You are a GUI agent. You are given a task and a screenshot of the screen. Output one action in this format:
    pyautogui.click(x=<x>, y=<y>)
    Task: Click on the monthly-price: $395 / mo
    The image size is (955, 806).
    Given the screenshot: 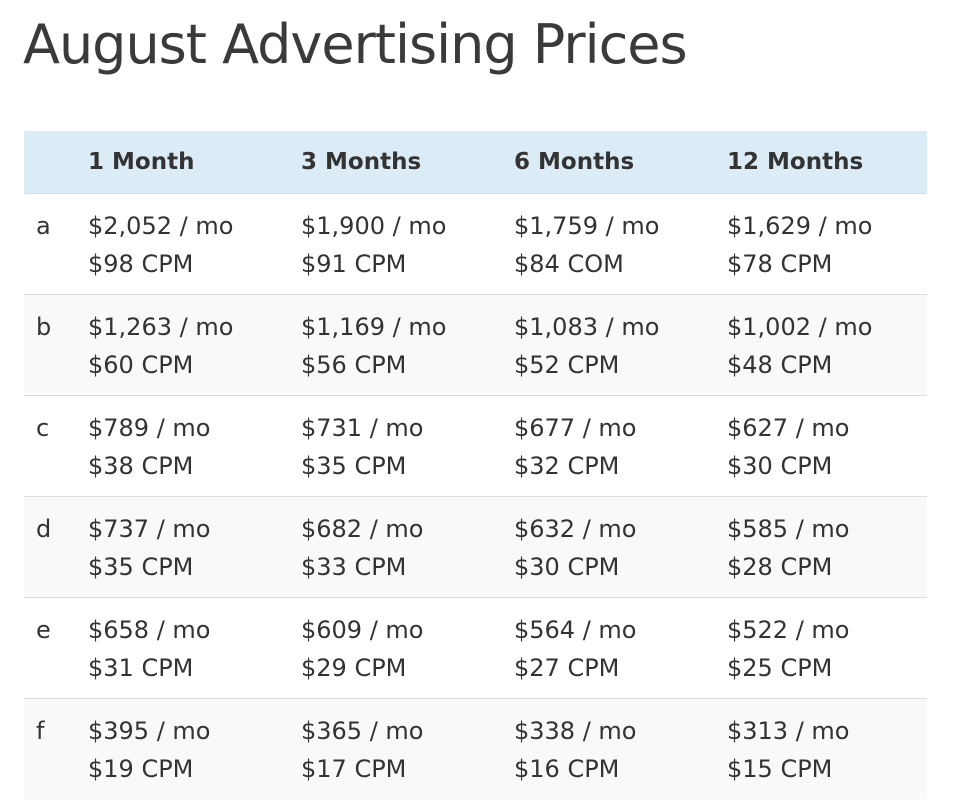 What is the action you would take?
    pyautogui.click(x=149, y=730)
    